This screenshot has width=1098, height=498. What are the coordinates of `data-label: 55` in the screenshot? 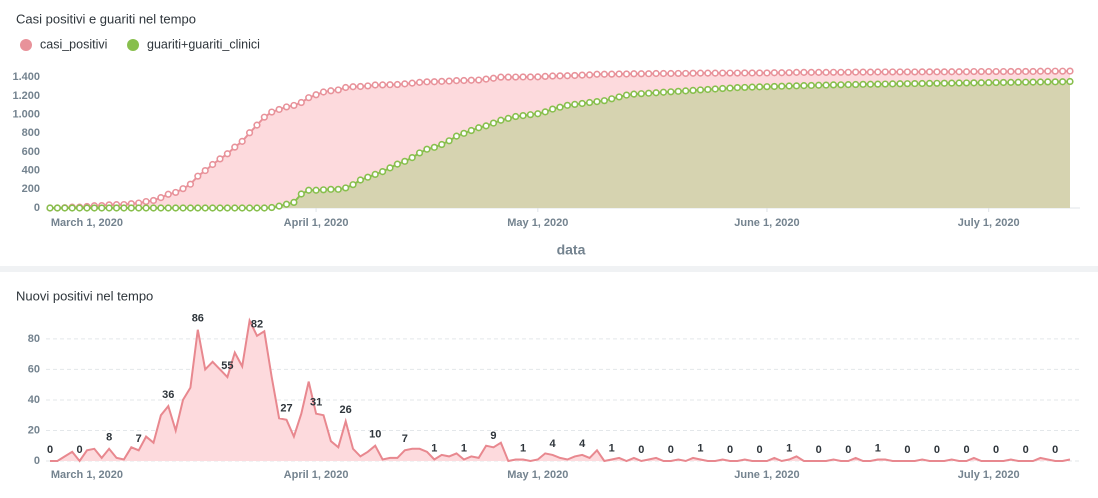 It's located at (227, 366).